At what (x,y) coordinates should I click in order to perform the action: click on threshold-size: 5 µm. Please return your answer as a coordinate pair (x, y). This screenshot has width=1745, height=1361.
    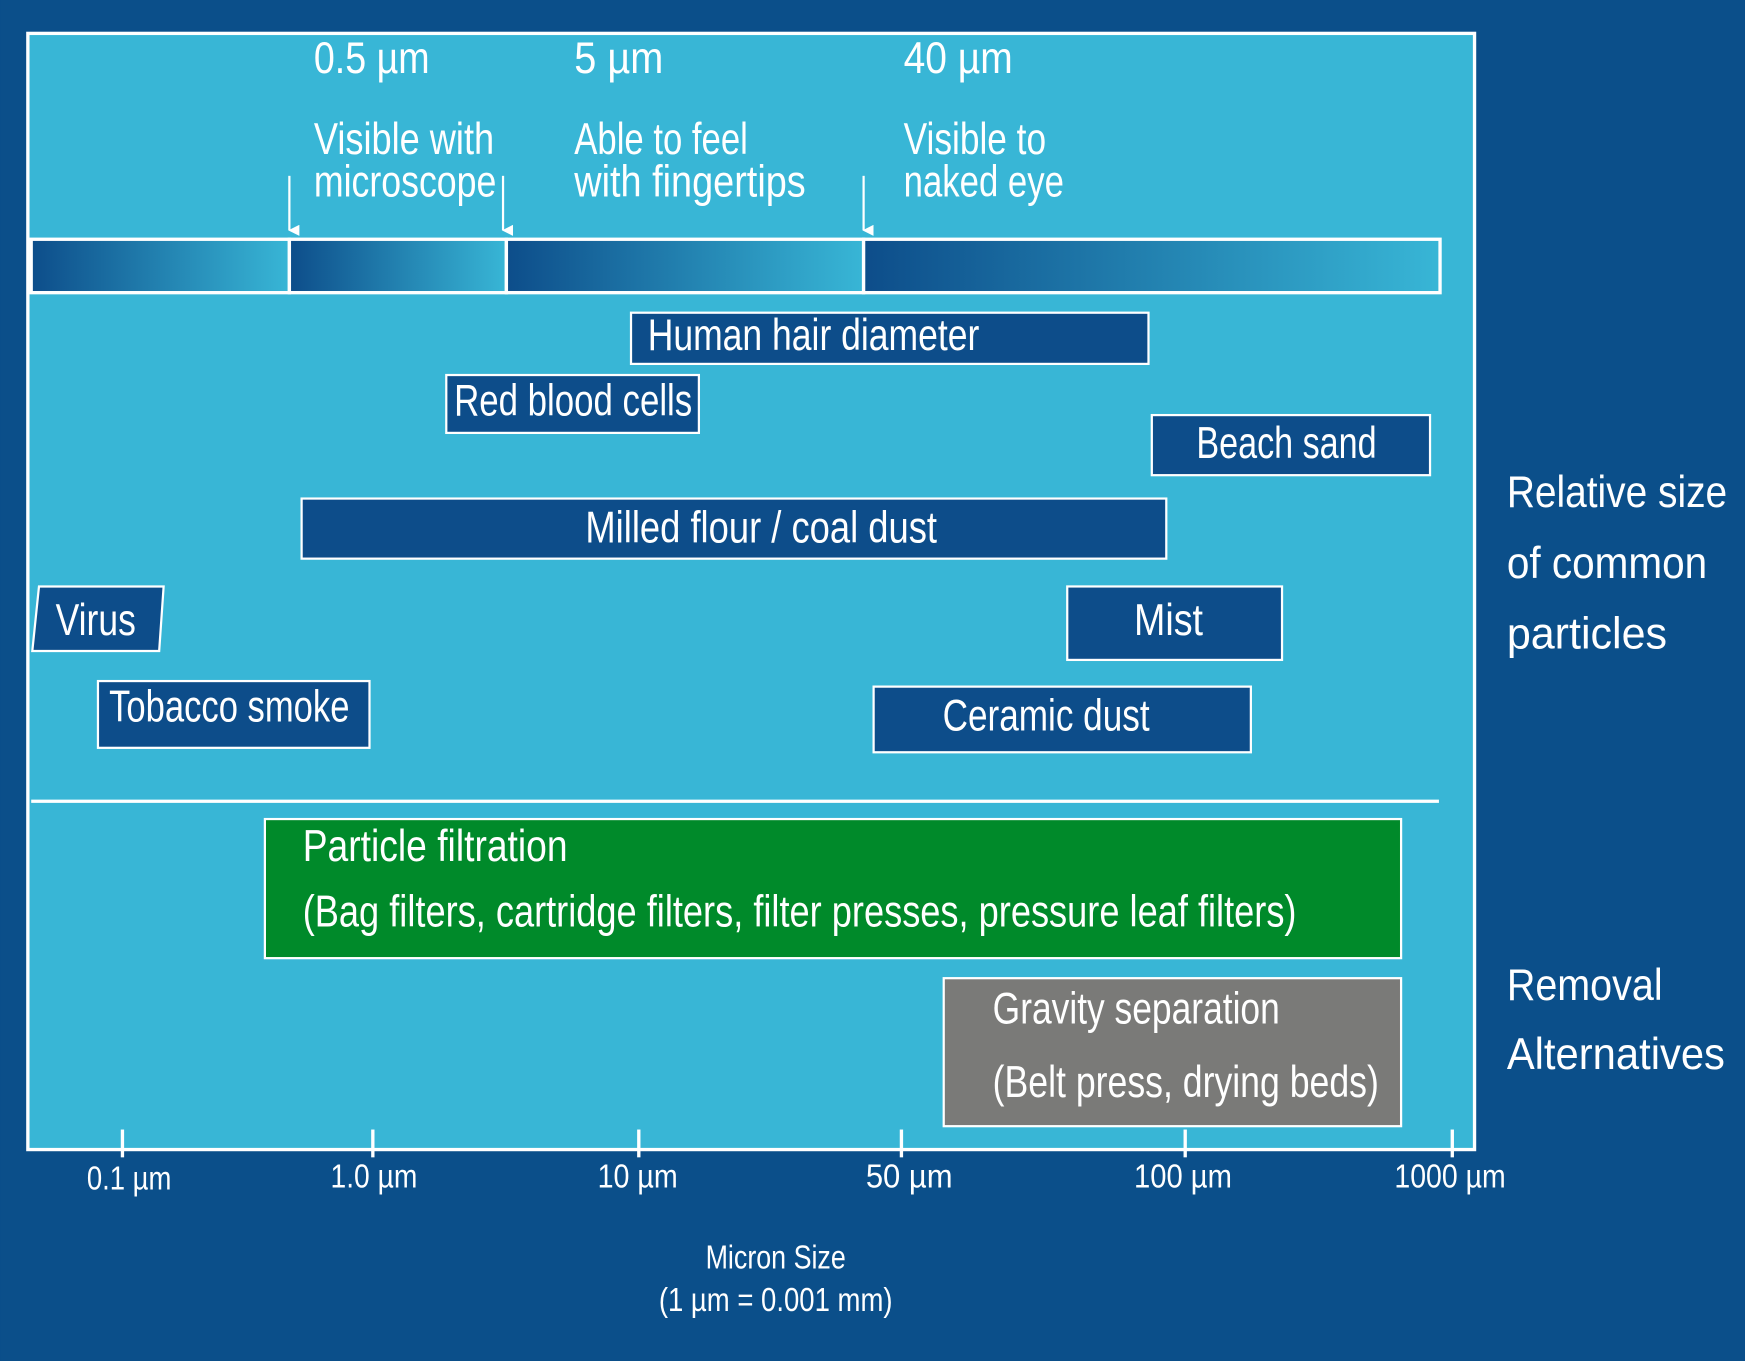
    Looking at the image, I should click on (618, 58).